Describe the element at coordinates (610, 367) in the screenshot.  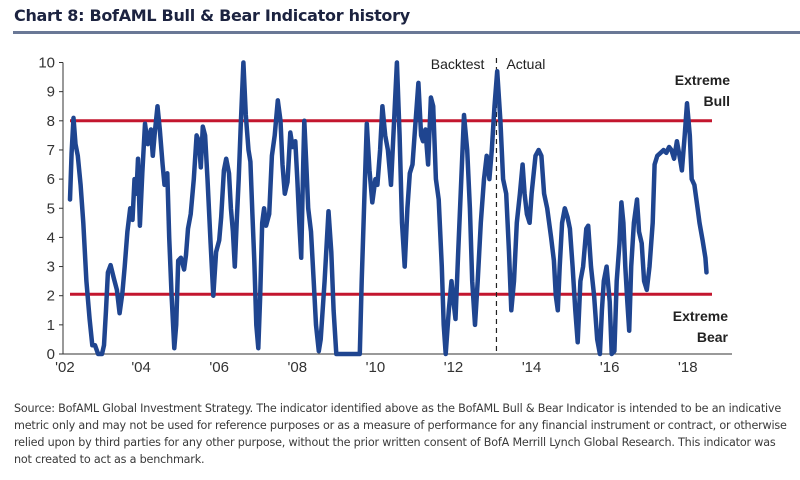
I see `x-tick-label: '16` at that location.